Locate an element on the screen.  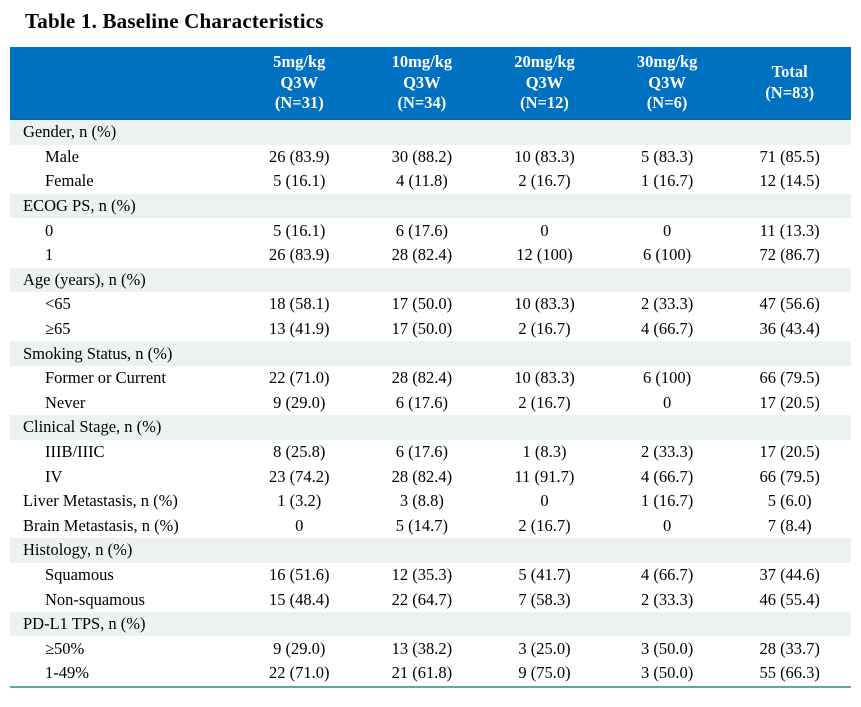
cell-value: 2 (33.3) is located at coordinates (667, 452).